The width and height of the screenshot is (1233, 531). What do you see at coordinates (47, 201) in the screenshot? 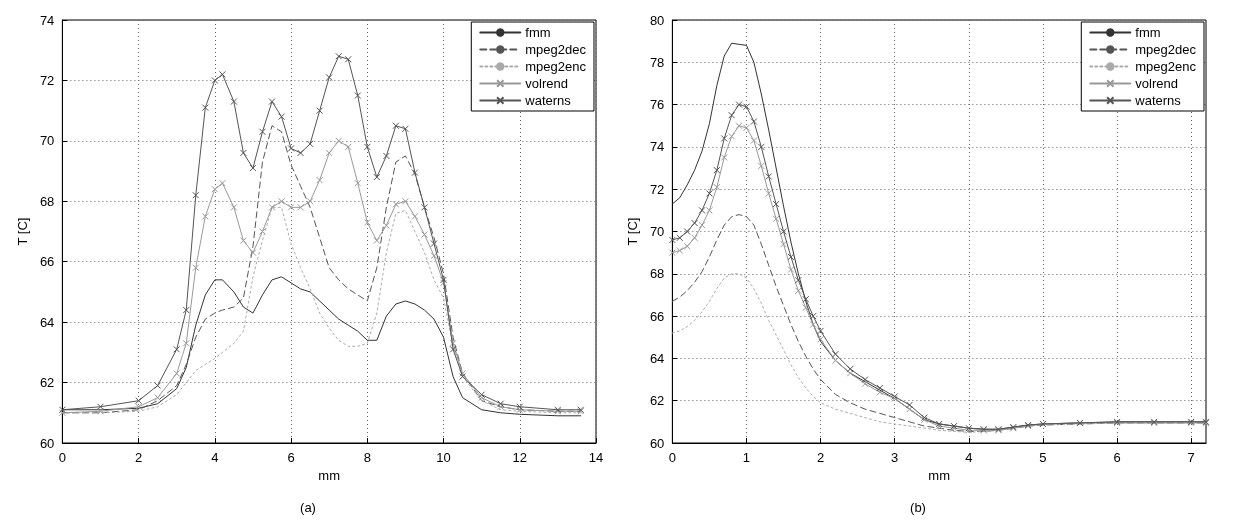
I see `y-tick-label: 68` at bounding box center [47, 201].